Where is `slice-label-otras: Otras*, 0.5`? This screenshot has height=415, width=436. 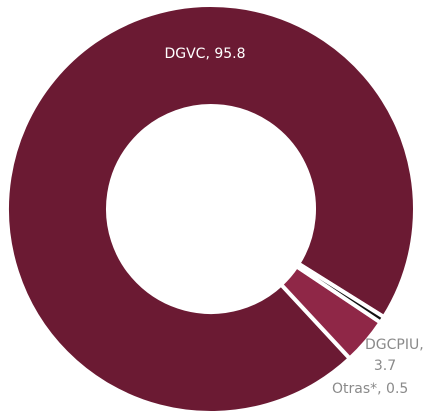 slice-label-otras: Otras*, 0.5 is located at coordinates (370, 389).